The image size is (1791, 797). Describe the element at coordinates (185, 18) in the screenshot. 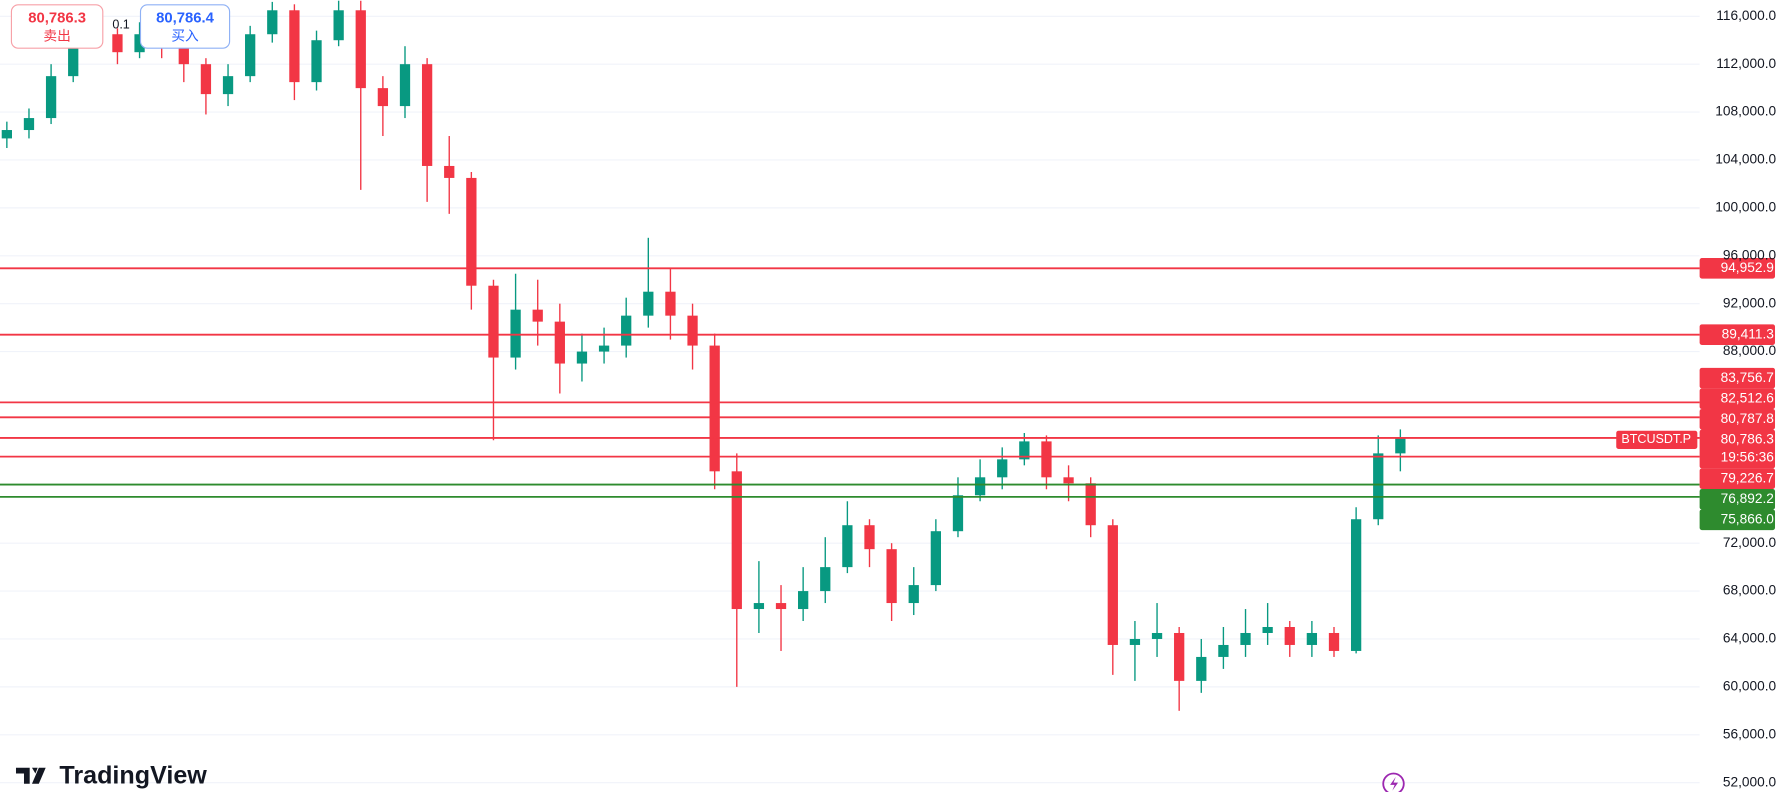

I see `buy-price: 80,786.4` at that location.